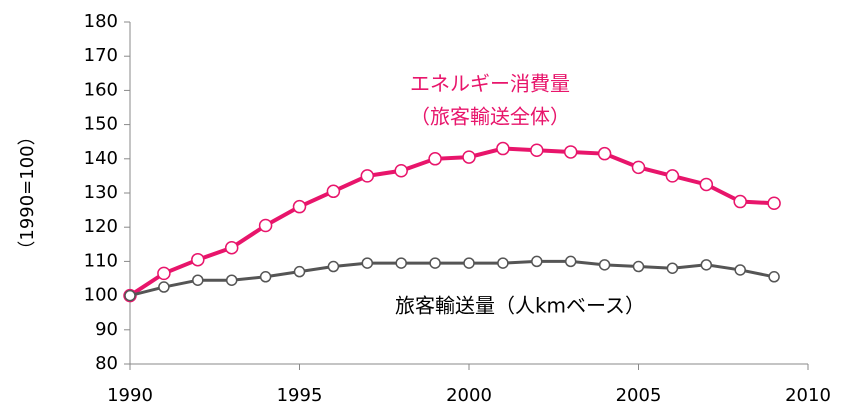  What do you see at coordinates (490, 117) in the screenshot?
I see `annotation: （旅客輸送全体）` at bounding box center [490, 117].